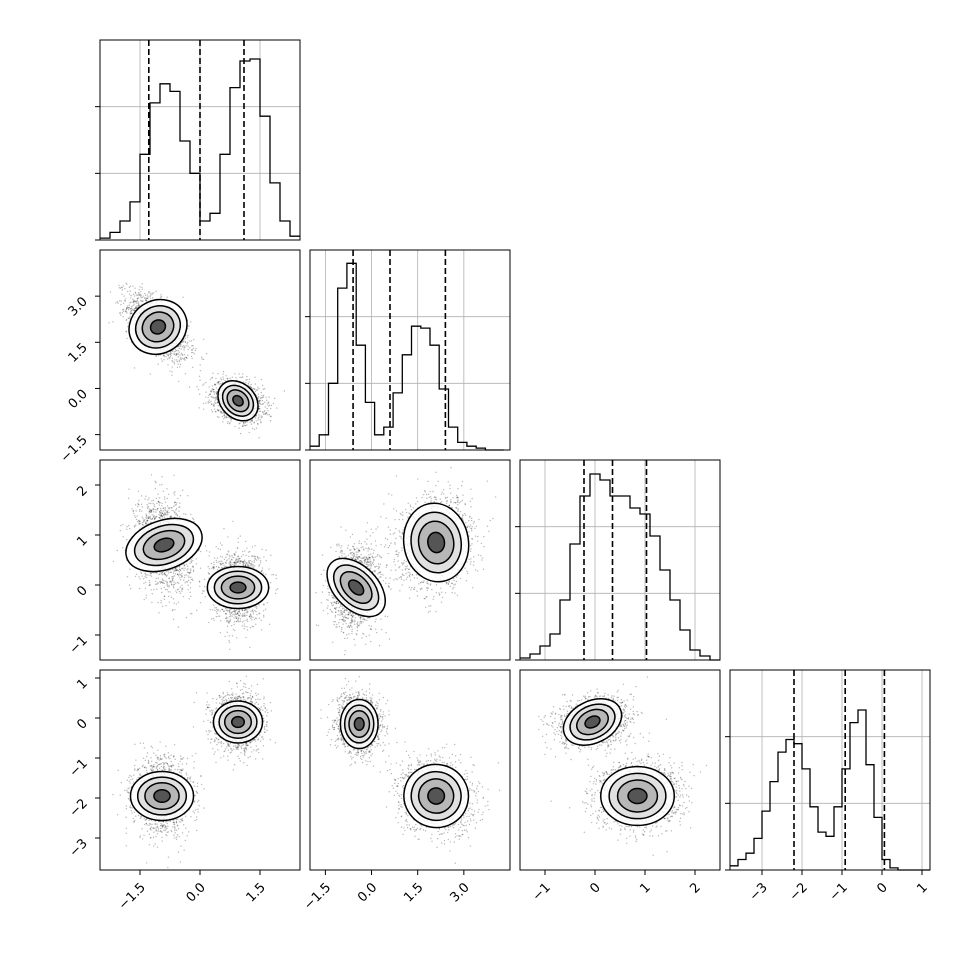 The width and height of the screenshot is (970, 970). Describe the element at coordinates (200, 350) in the screenshot. I see `panel-frame` at that location.